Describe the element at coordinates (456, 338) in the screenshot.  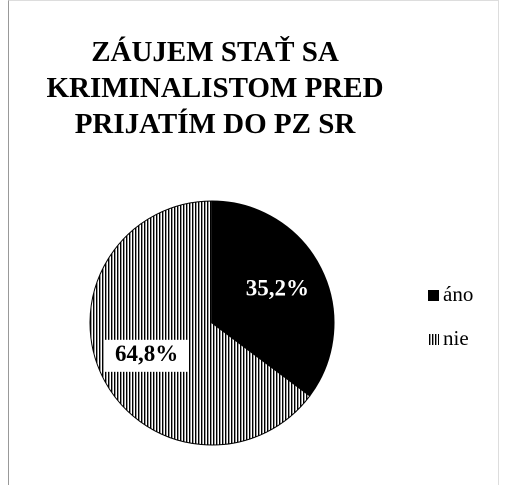
I see `legend-label: nie` at that location.